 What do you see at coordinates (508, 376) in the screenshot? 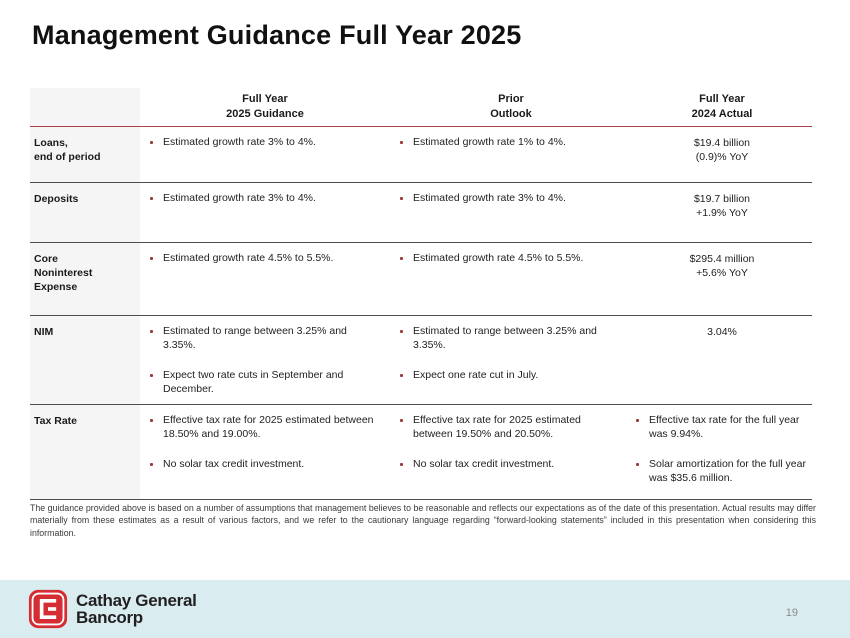
I see `bullet-point: Expect one rate cut in July.` at bounding box center [508, 376].